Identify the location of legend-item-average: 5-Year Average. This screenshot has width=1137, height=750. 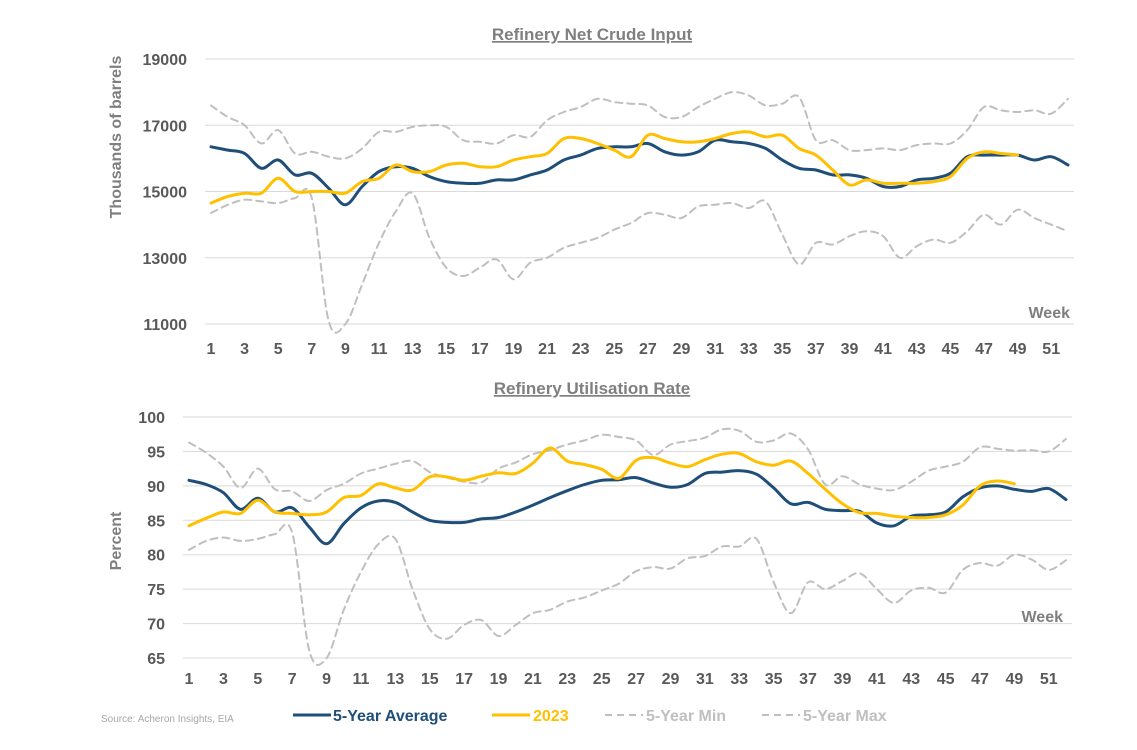
(370, 716).